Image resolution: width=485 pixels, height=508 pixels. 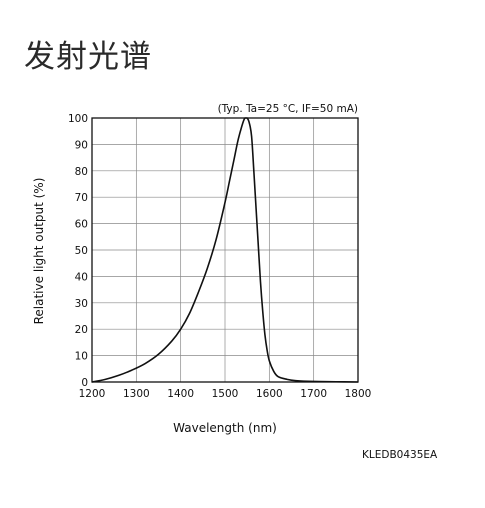 What do you see at coordinates (288, 109) in the screenshot?
I see `condition-note: (Typ. Ta=25 °C, IF=50 mA)` at bounding box center [288, 109].